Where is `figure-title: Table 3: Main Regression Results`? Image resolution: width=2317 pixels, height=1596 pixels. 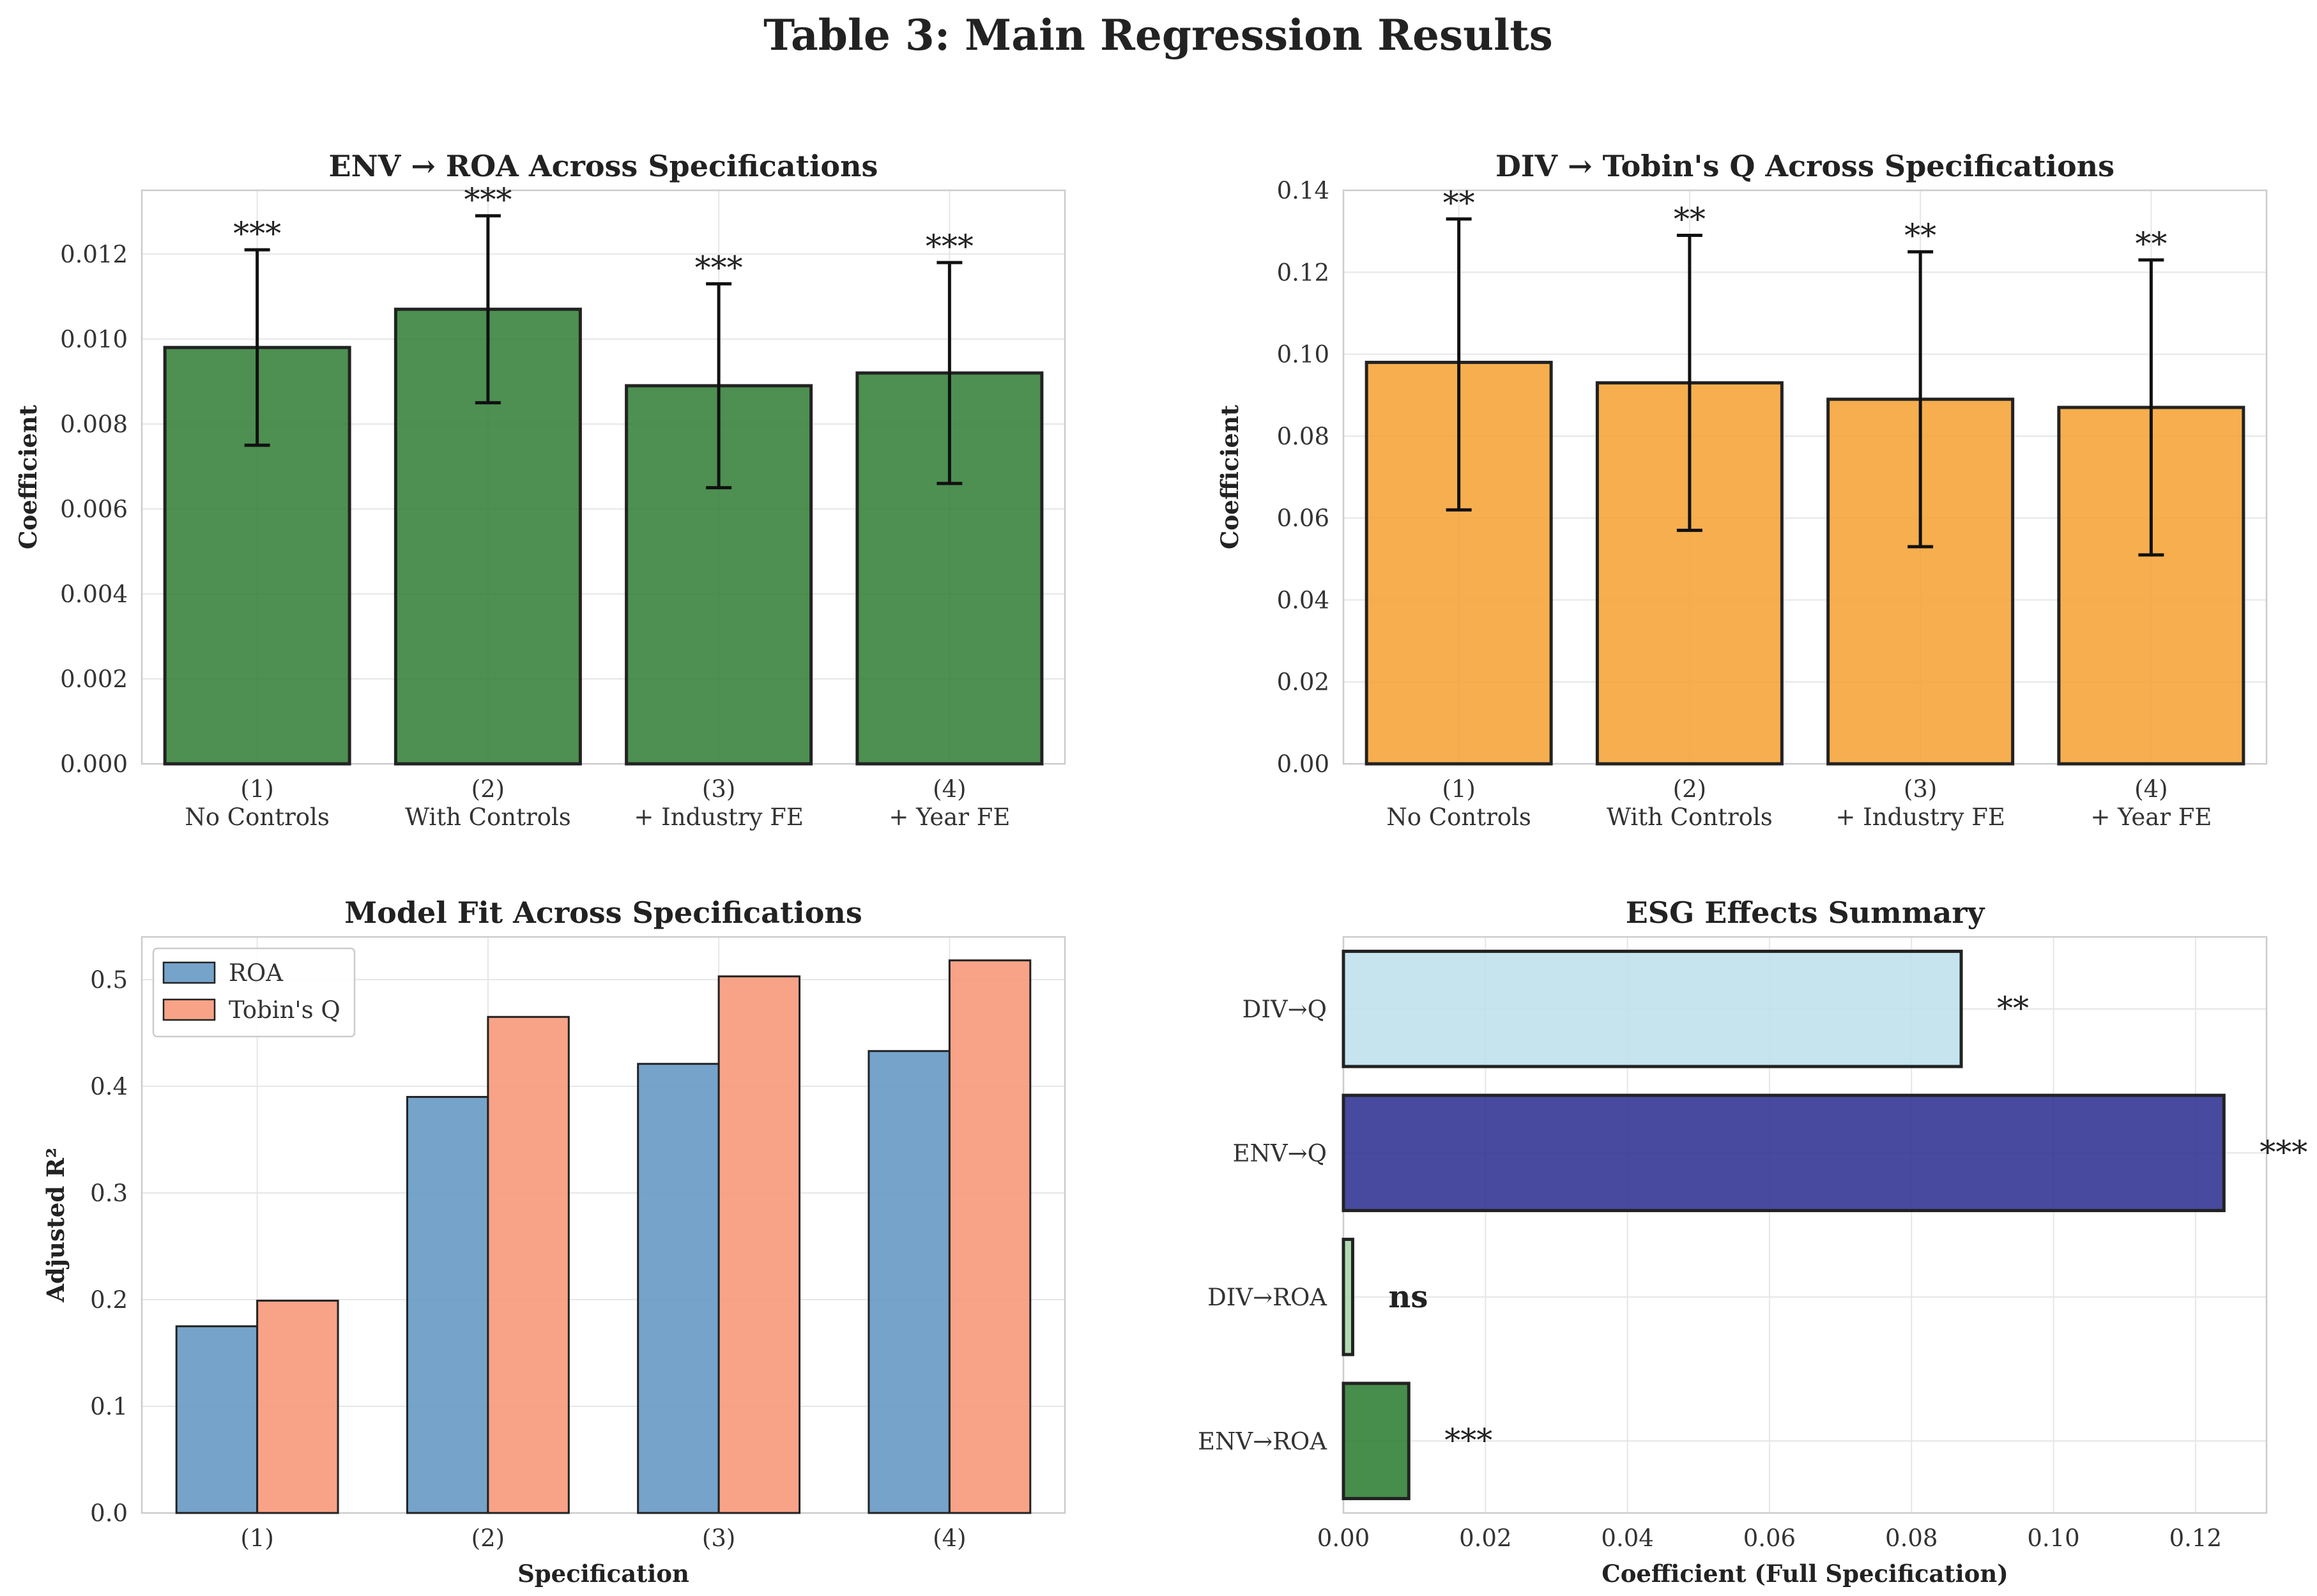
figure-title: Table 3: Main Regression Results is located at coordinates (1158, 35).